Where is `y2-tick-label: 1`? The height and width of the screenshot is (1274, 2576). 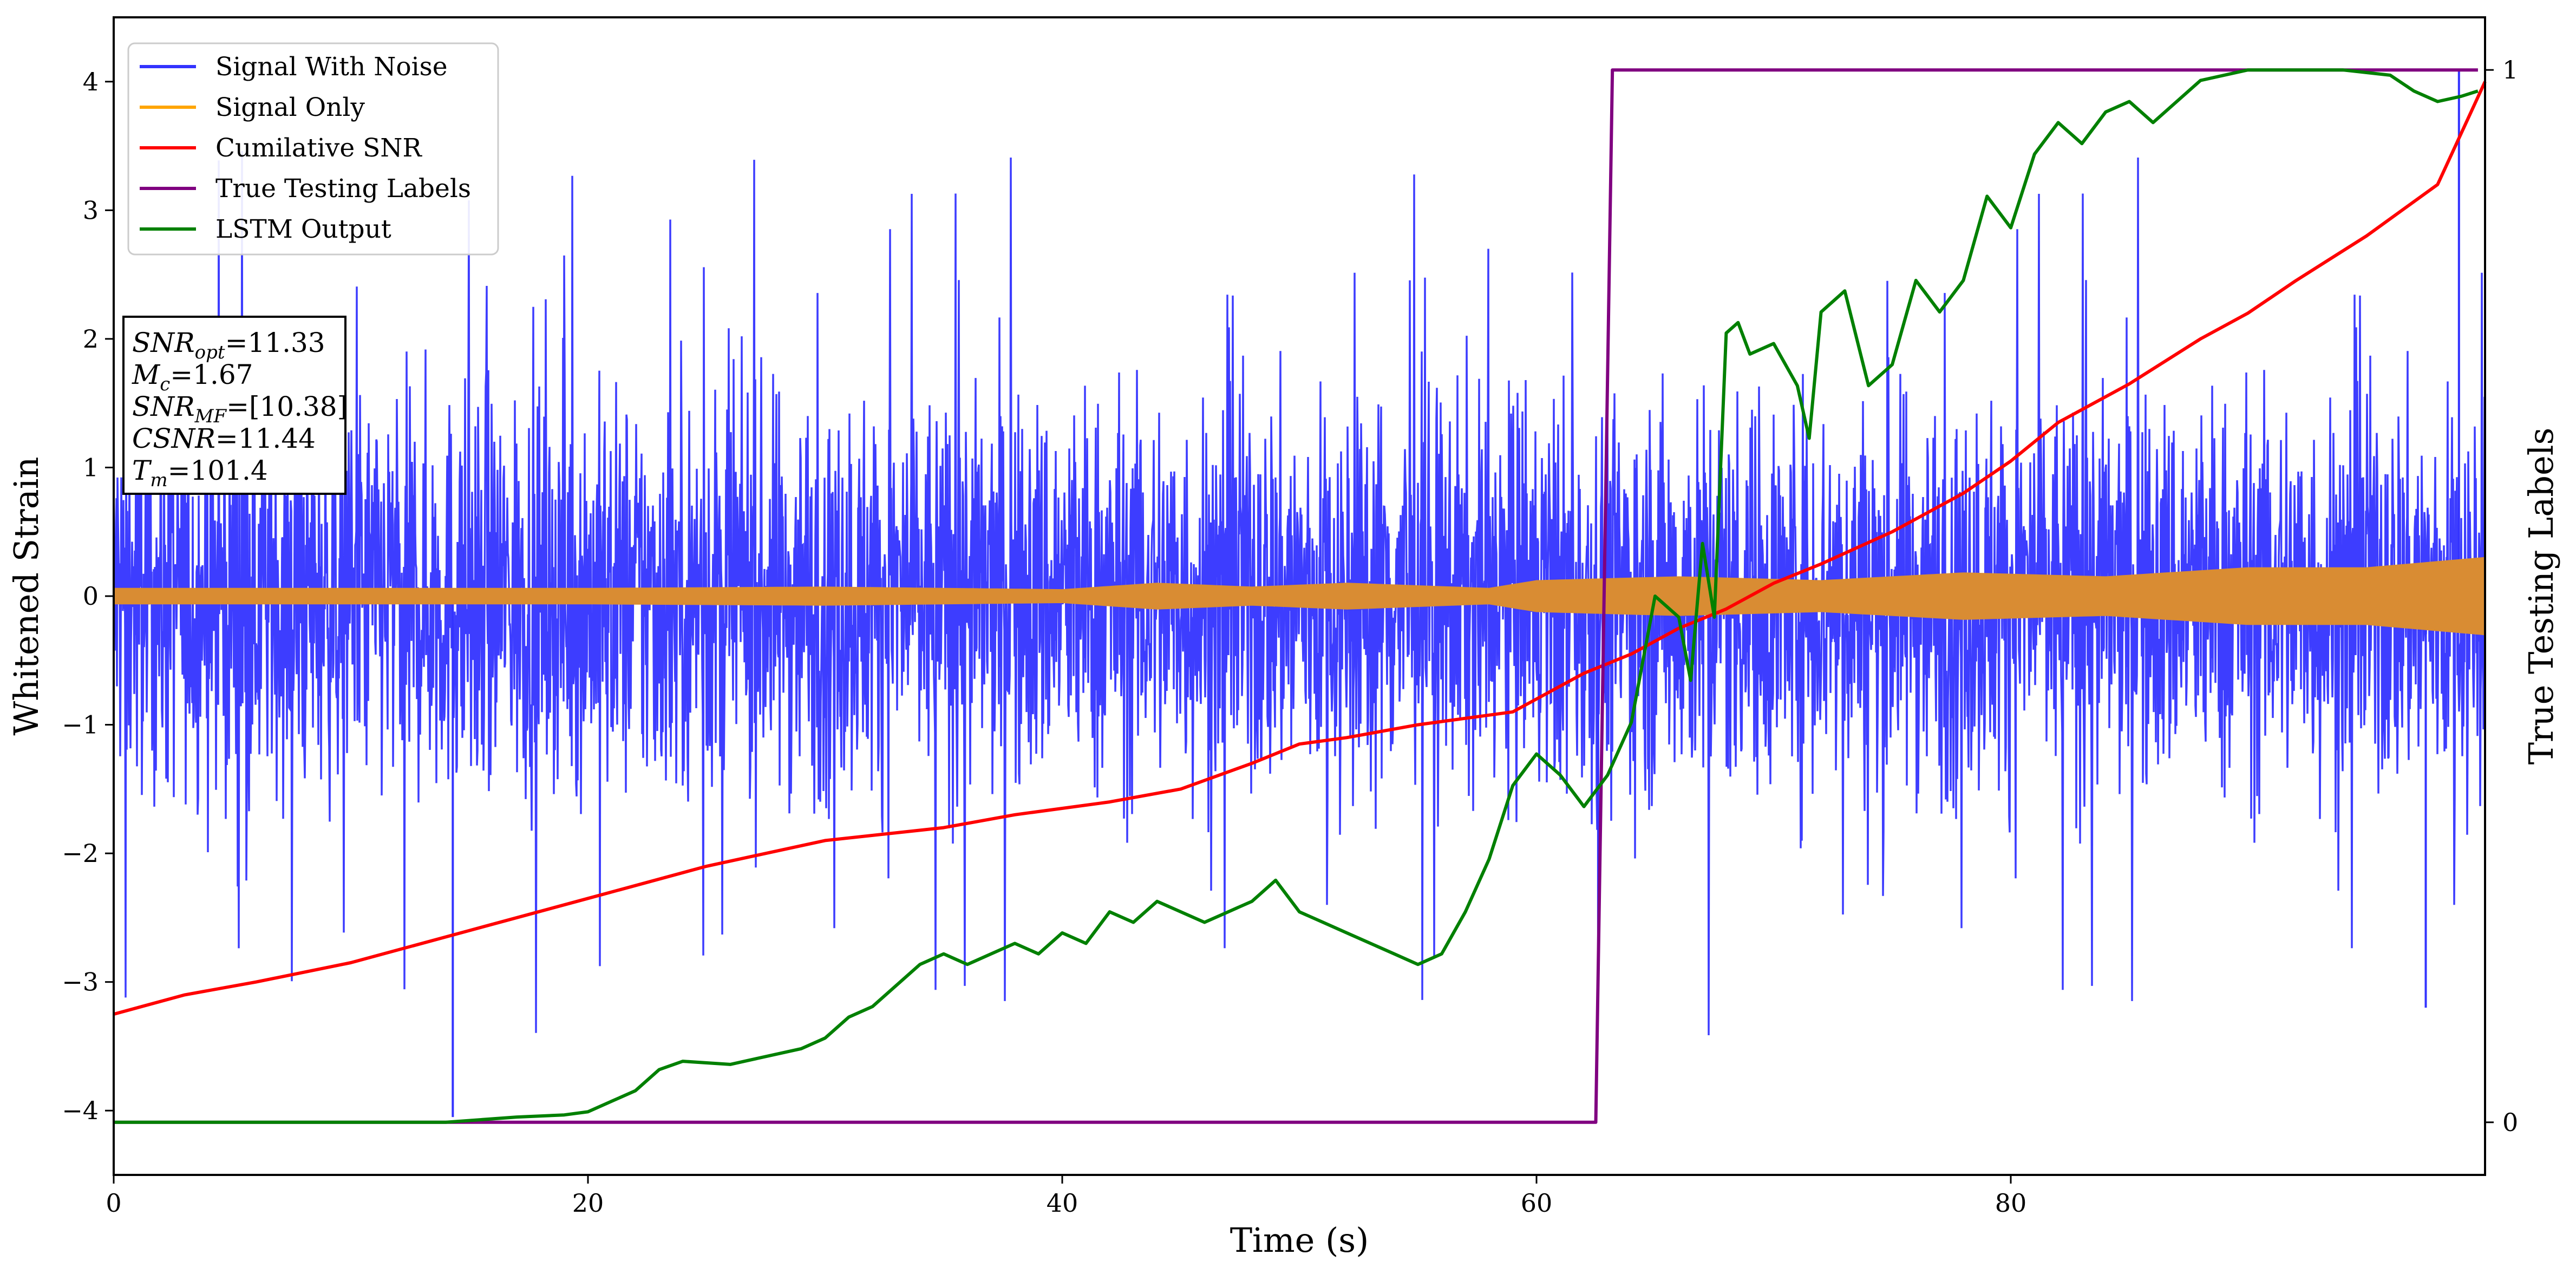 y2-tick-label: 1 is located at coordinates (2510, 69).